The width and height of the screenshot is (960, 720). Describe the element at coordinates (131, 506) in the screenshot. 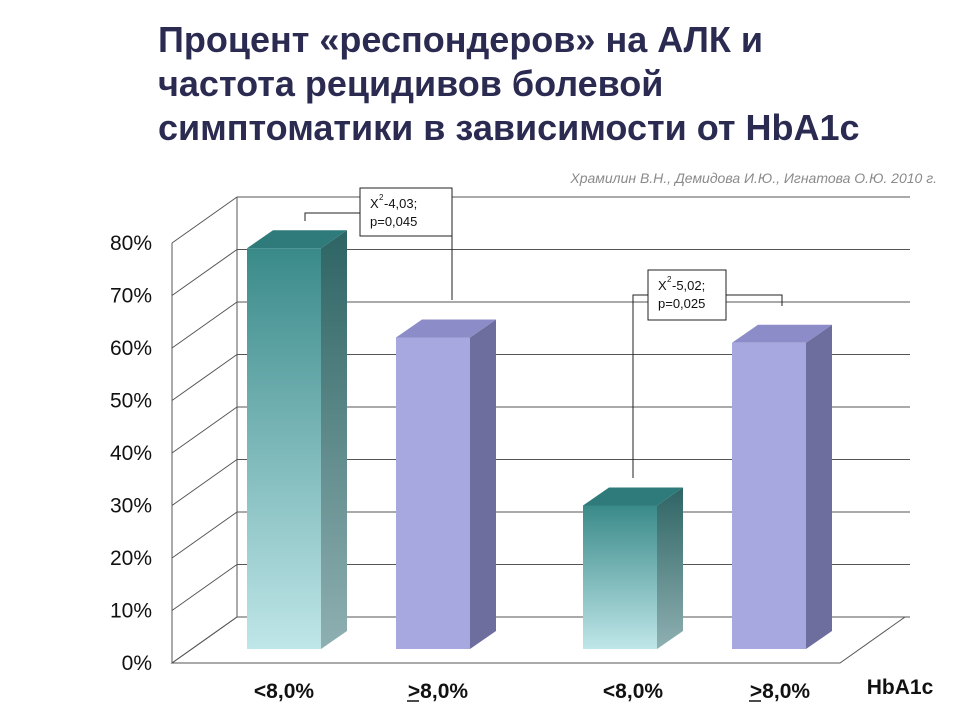

I see `y-tick-label: 30%` at that location.